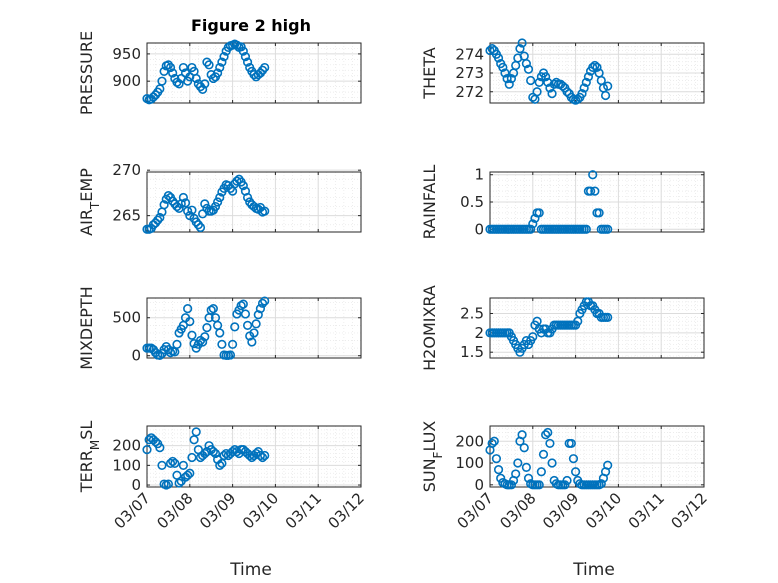 This screenshot has height=583, width=778. What do you see at coordinates (86, 327) in the screenshot?
I see `y-axis-label: MIXDEPTH` at bounding box center [86, 327].